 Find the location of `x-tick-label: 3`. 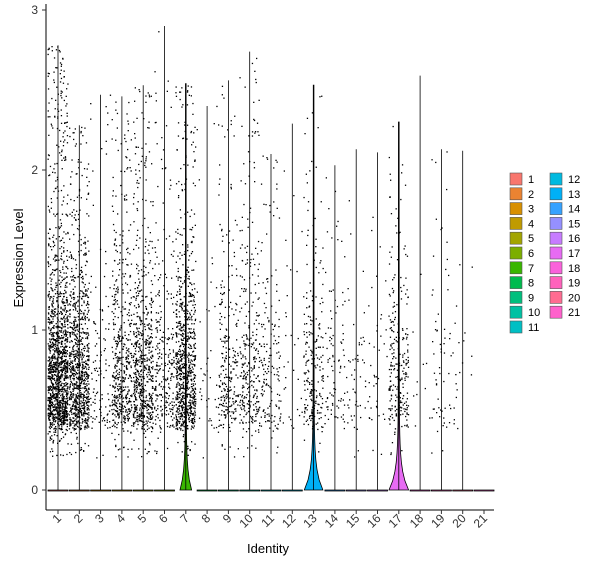

x-tick-label: 3 is located at coordinates (99, 518).